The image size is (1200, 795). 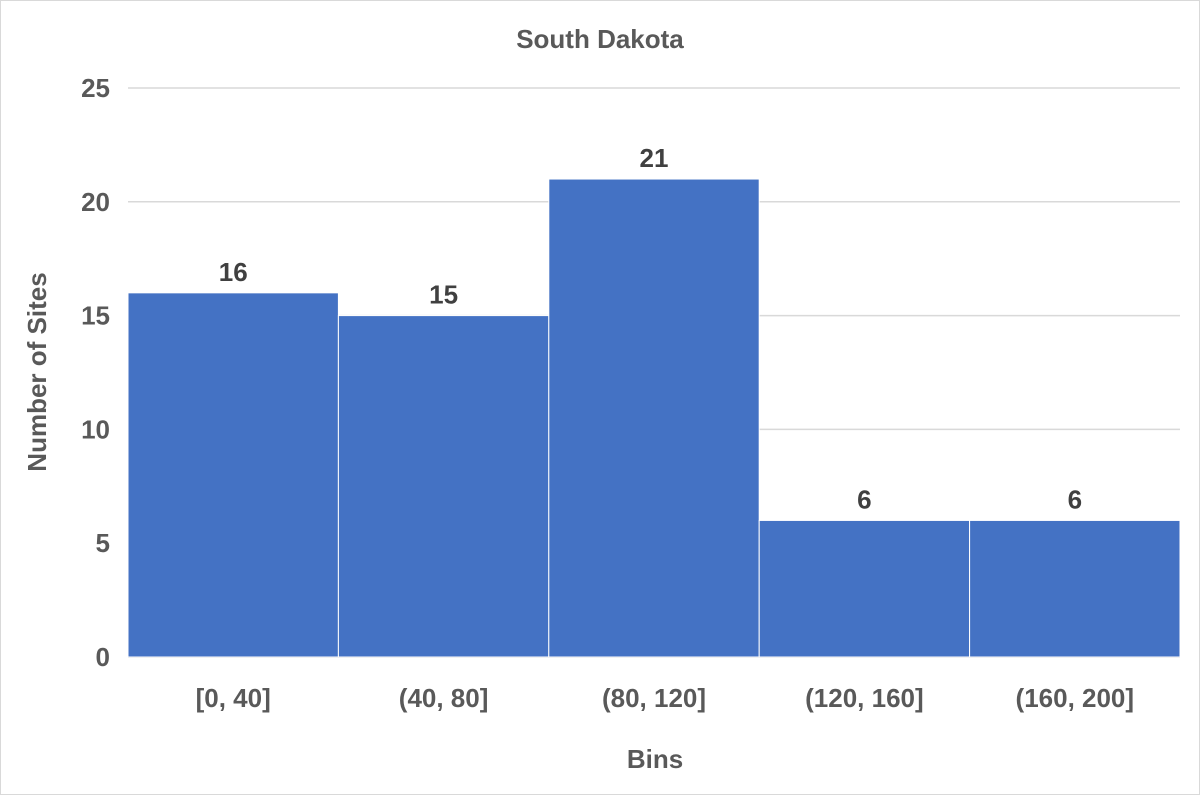 I want to click on y-axis-label: Number of Sites, so click(x=37, y=371).